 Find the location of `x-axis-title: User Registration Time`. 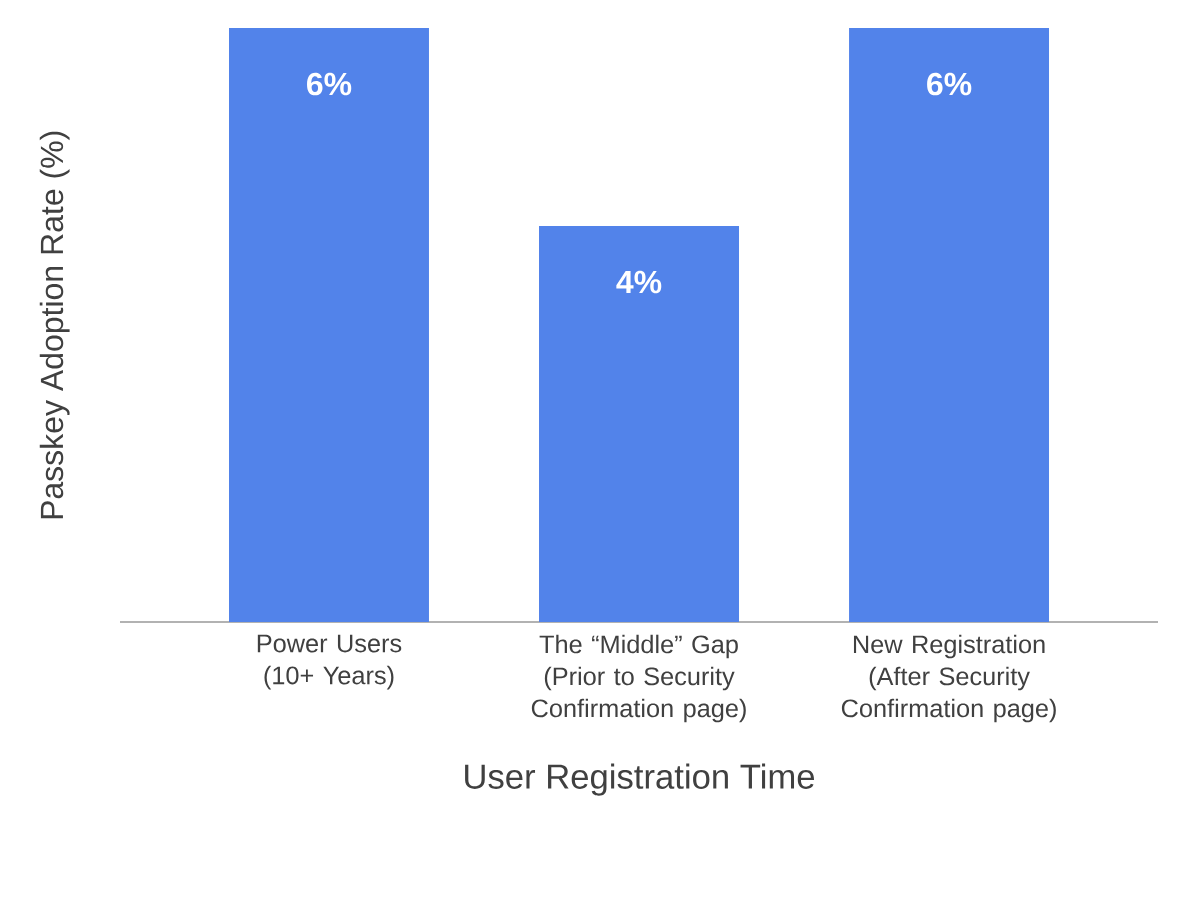

x-axis-title: User Registration Time is located at coordinates (640, 779).